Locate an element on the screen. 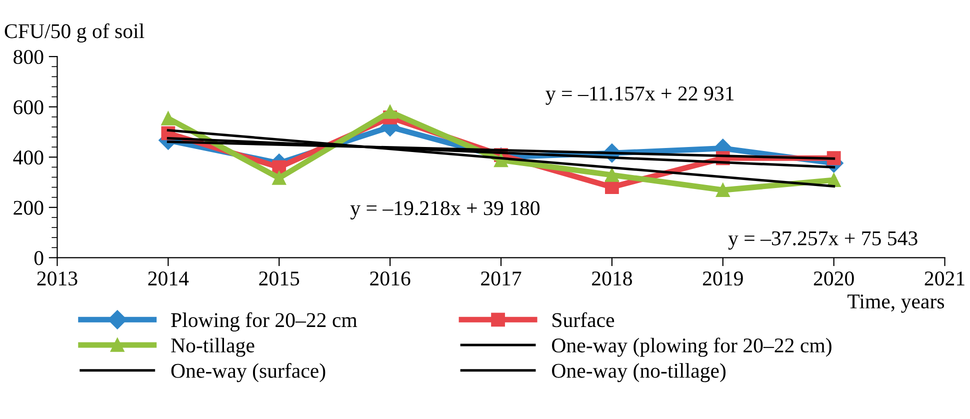 This screenshot has width=970, height=419. legend-label: No-tillage is located at coordinates (212, 347).